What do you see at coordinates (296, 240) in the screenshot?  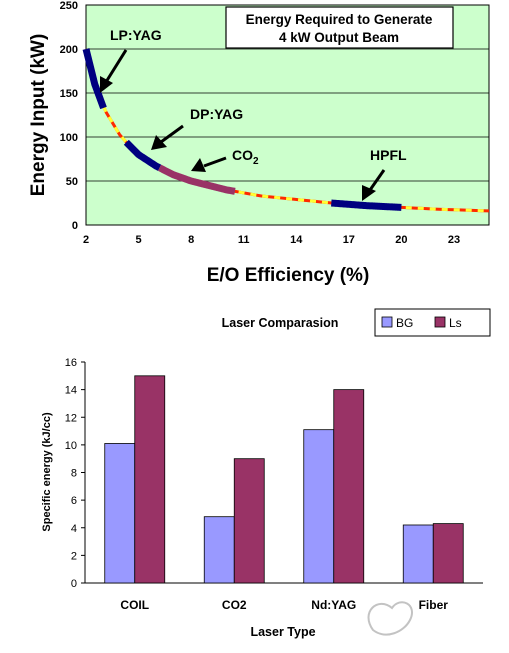 I see `efficiency-x-tick-label: 14` at bounding box center [296, 240].